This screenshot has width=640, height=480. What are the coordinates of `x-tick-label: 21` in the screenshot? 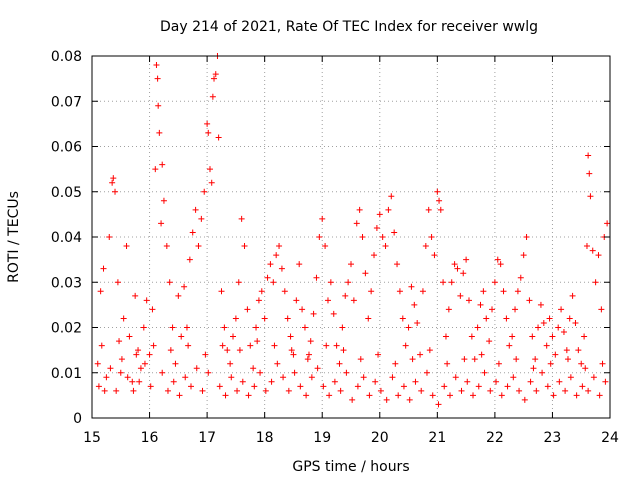 It's located at (437, 438).